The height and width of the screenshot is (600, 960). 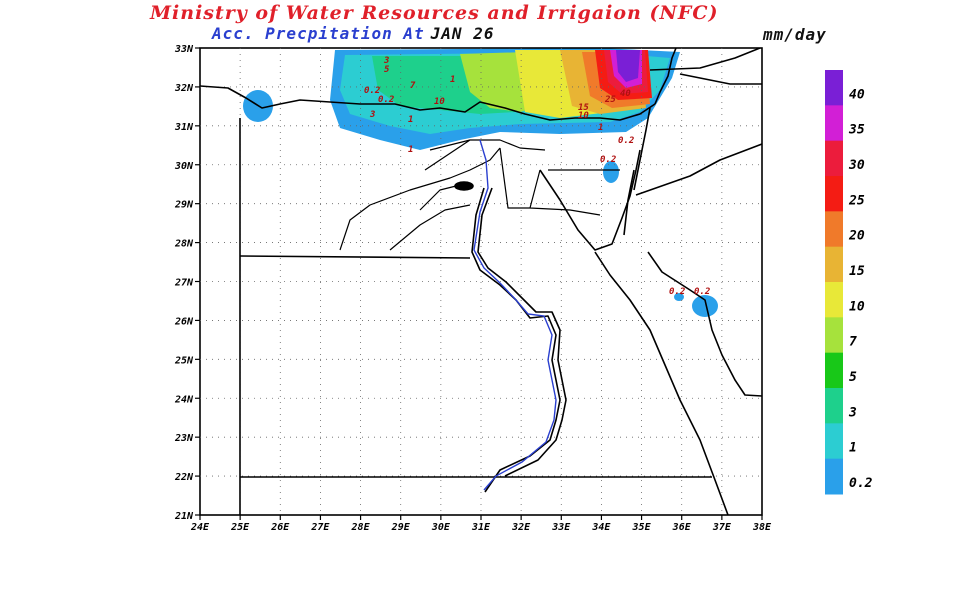 What do you see at coordinates (856, 236) in the screenshot?
I see `legend-label: 20` at bounding box center [856, 236].